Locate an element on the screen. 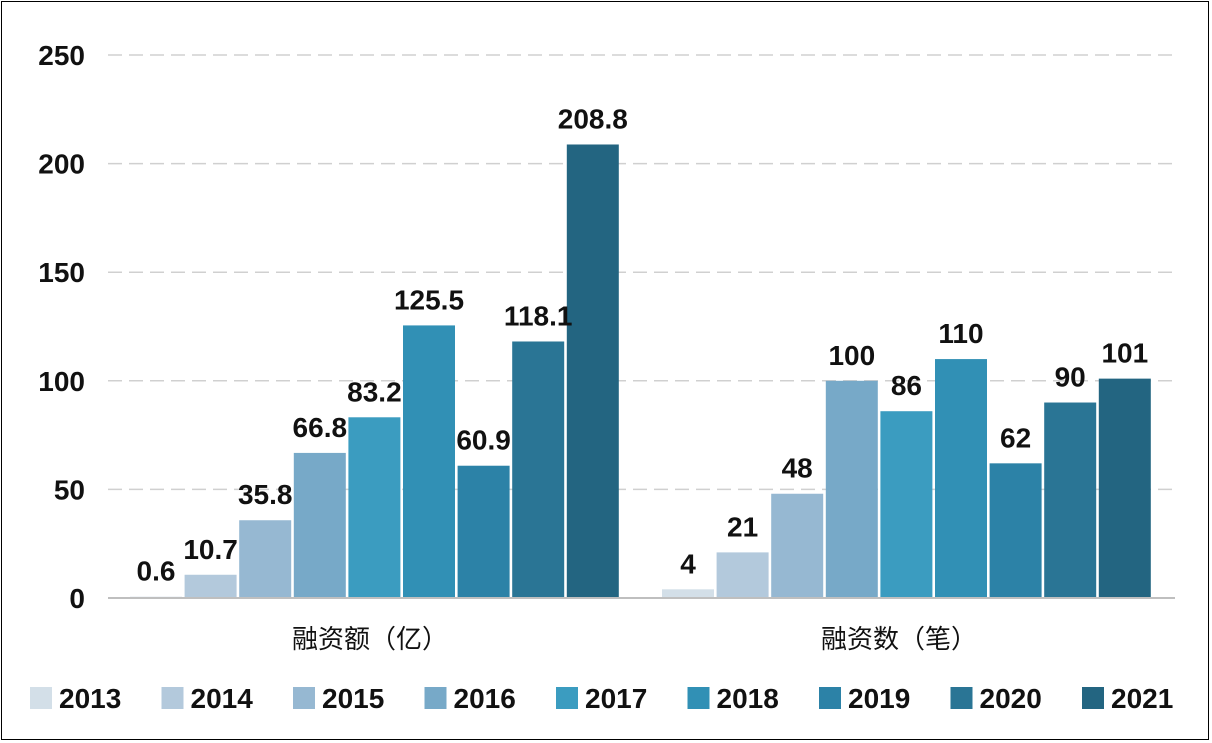  data-label: 110 is located at coordinates (960, 333).